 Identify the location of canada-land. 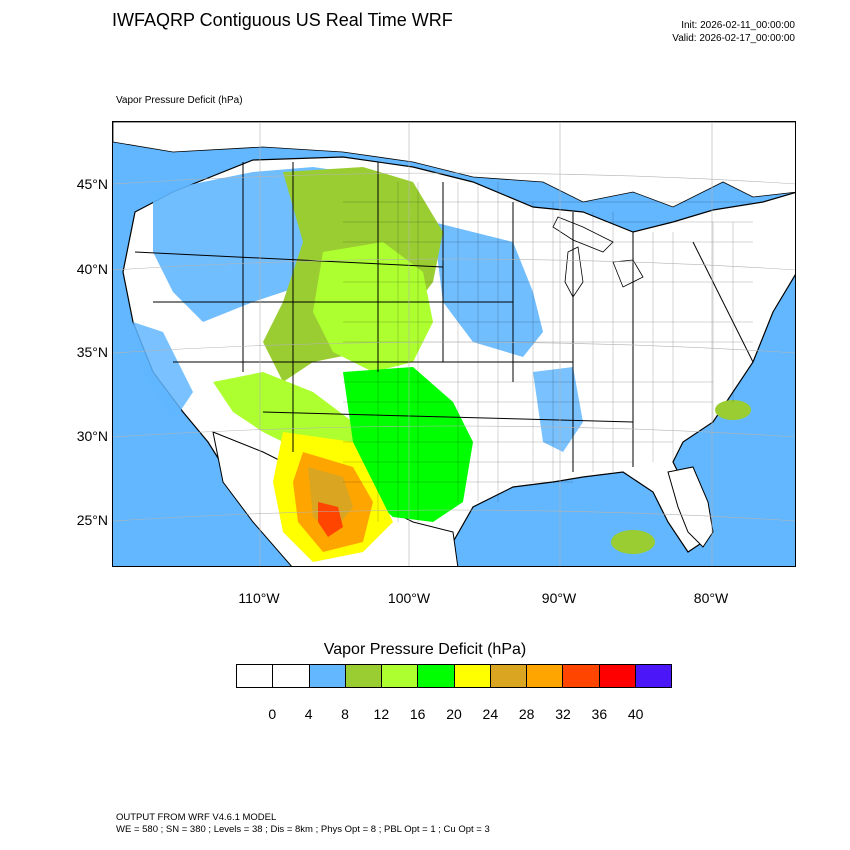
(454, 165).